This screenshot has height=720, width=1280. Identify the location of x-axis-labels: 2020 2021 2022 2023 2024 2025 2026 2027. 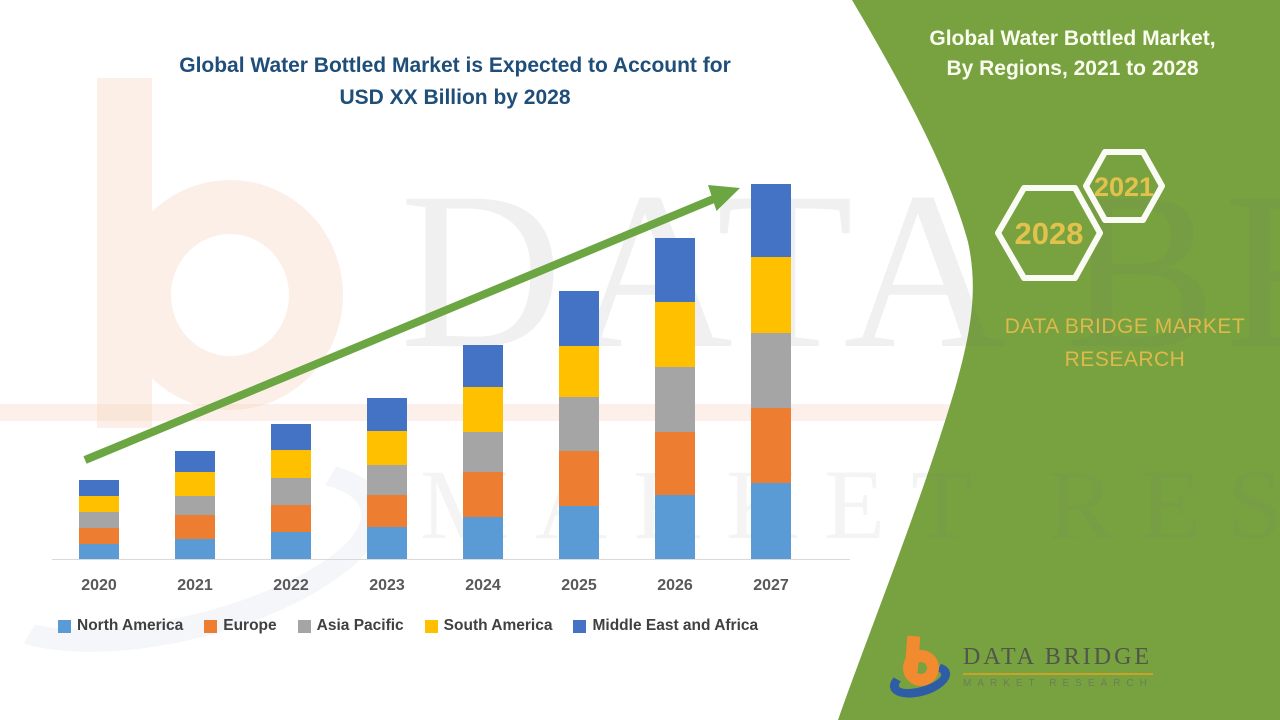
(422, 589).